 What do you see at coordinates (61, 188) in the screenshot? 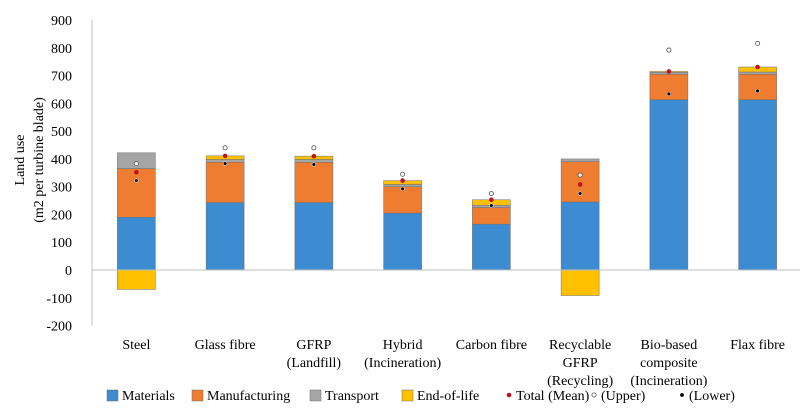
I see `y-tick-label: 300` at bounding box center [61, 188].